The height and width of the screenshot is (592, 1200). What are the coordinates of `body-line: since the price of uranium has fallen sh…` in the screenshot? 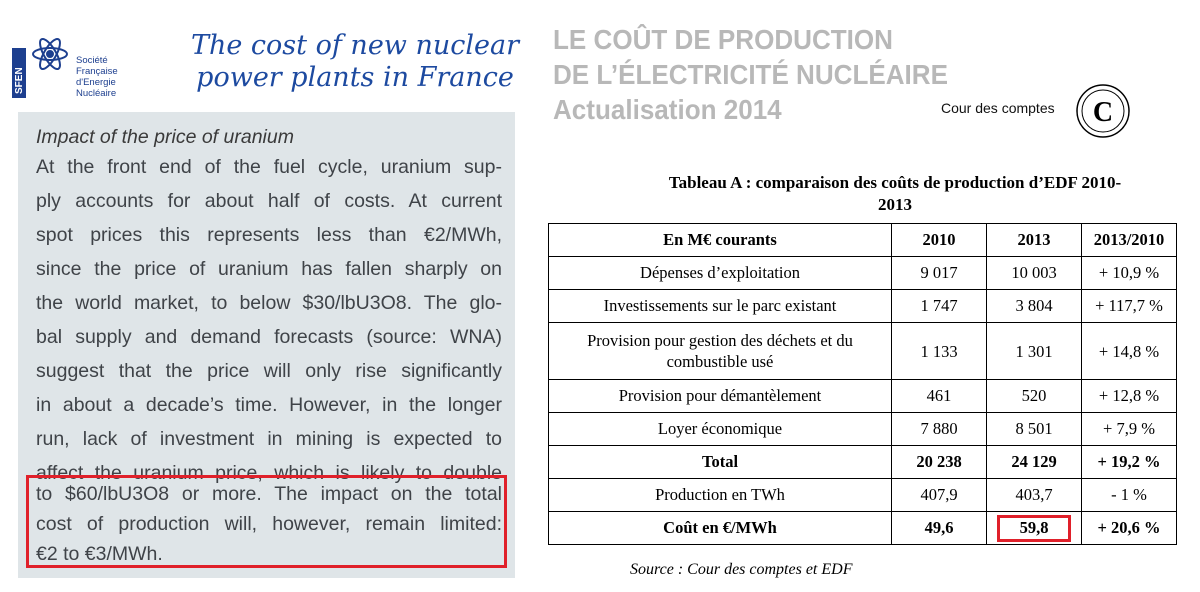 It's located at (269, 269).